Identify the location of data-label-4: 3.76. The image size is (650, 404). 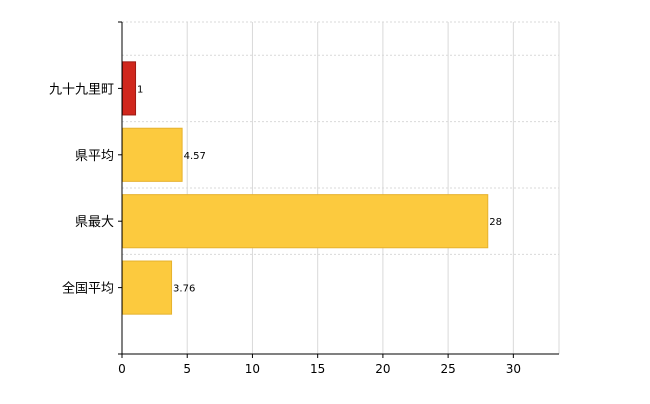
(184, 289).